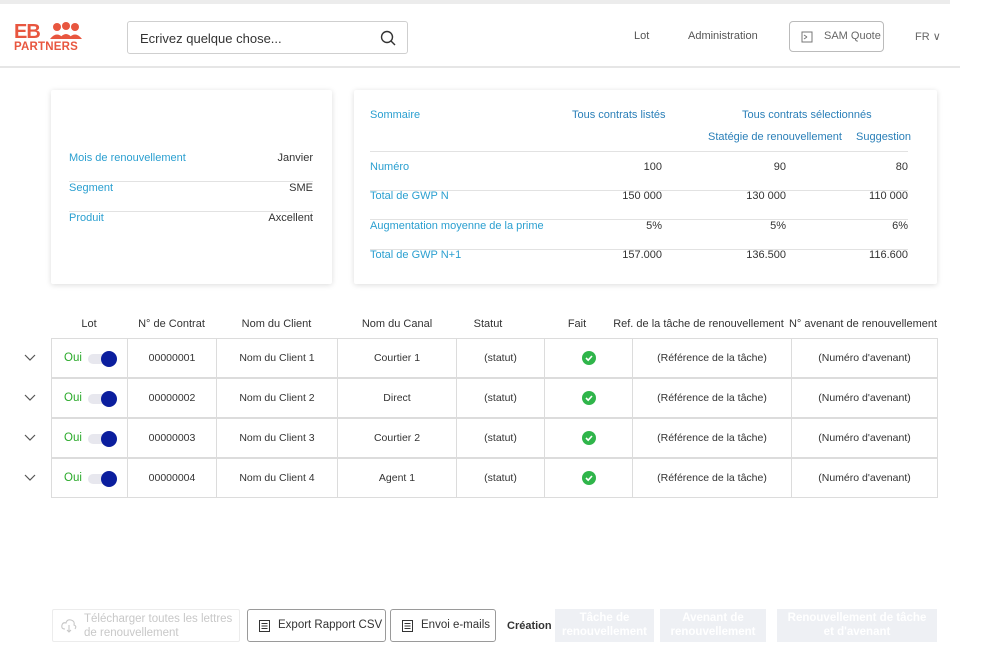 The image size is (992, 666). What do you see at coordinates (276, 324) in the screenshot?
I see `col-header-client: Nom du Client` at bounding box center [276, 324].